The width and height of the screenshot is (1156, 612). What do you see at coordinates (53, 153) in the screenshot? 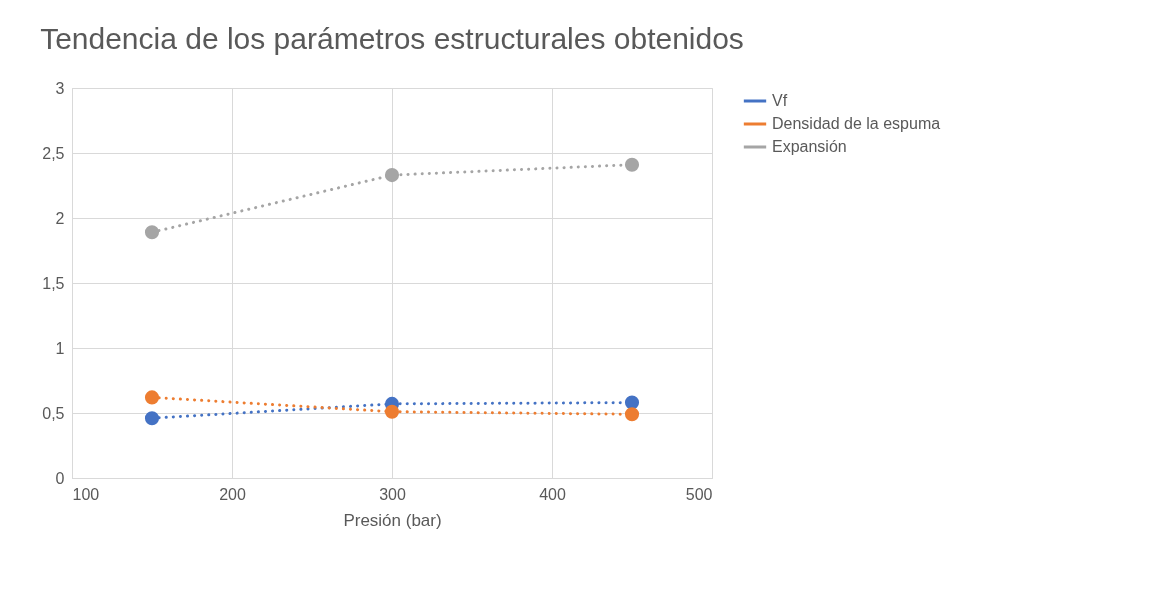
I see `y-tick-label: 2,5` at bounding box center [53, 153].